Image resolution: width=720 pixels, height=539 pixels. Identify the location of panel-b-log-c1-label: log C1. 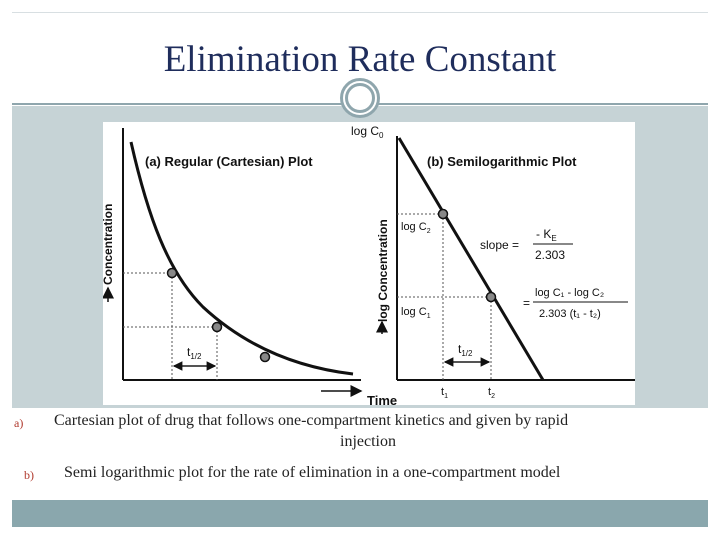
(416, 313).